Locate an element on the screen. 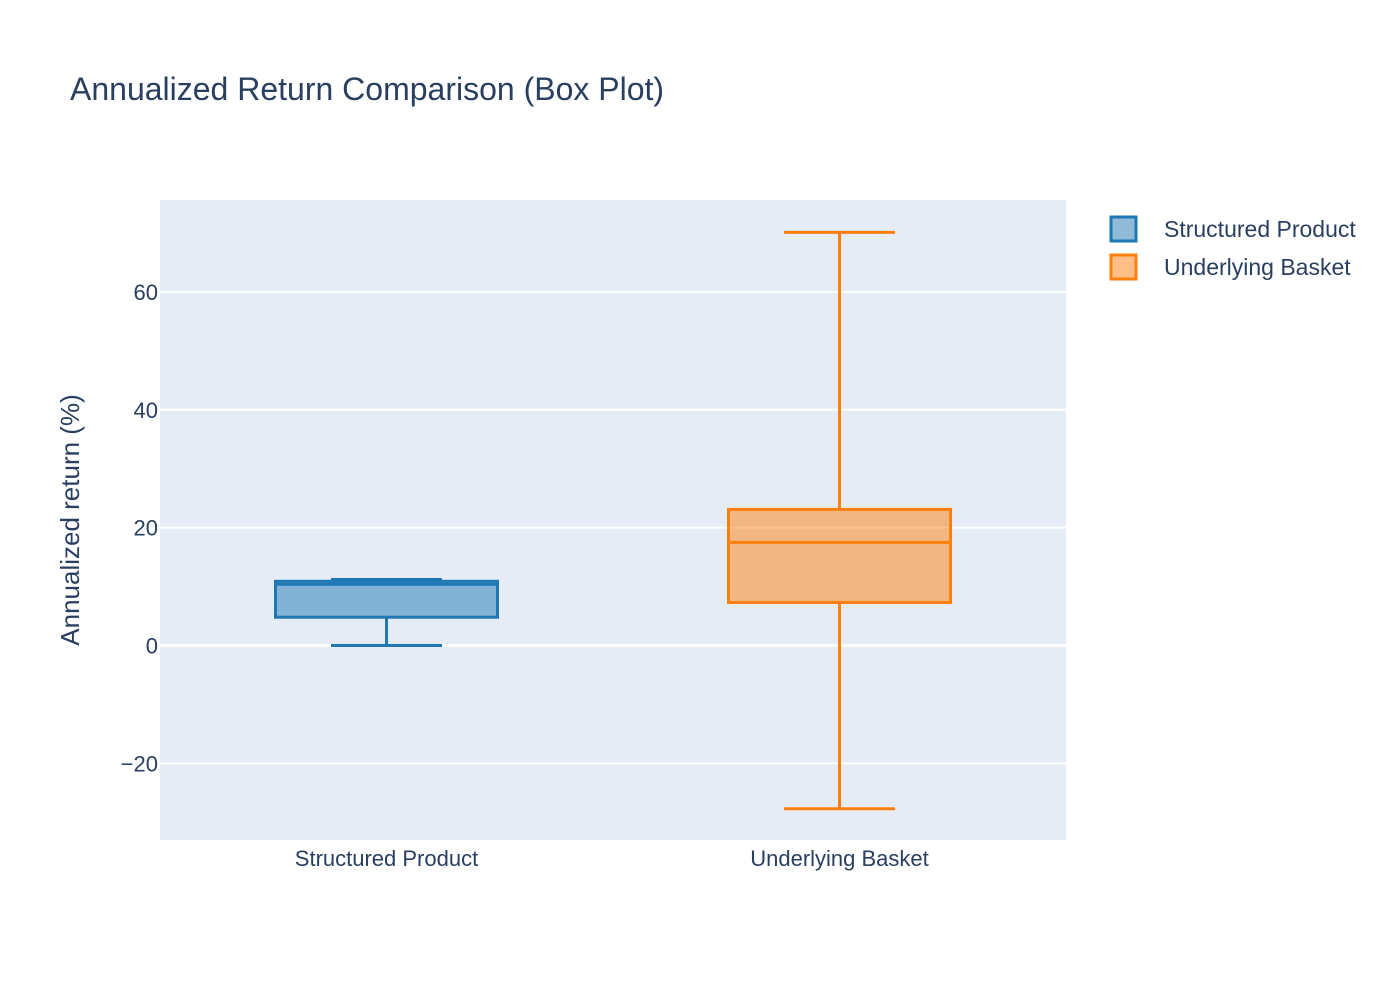 The height and width of the screenshot is (1000, 1400). legend-item: Structured Product is located at coordinates (1232, 229).